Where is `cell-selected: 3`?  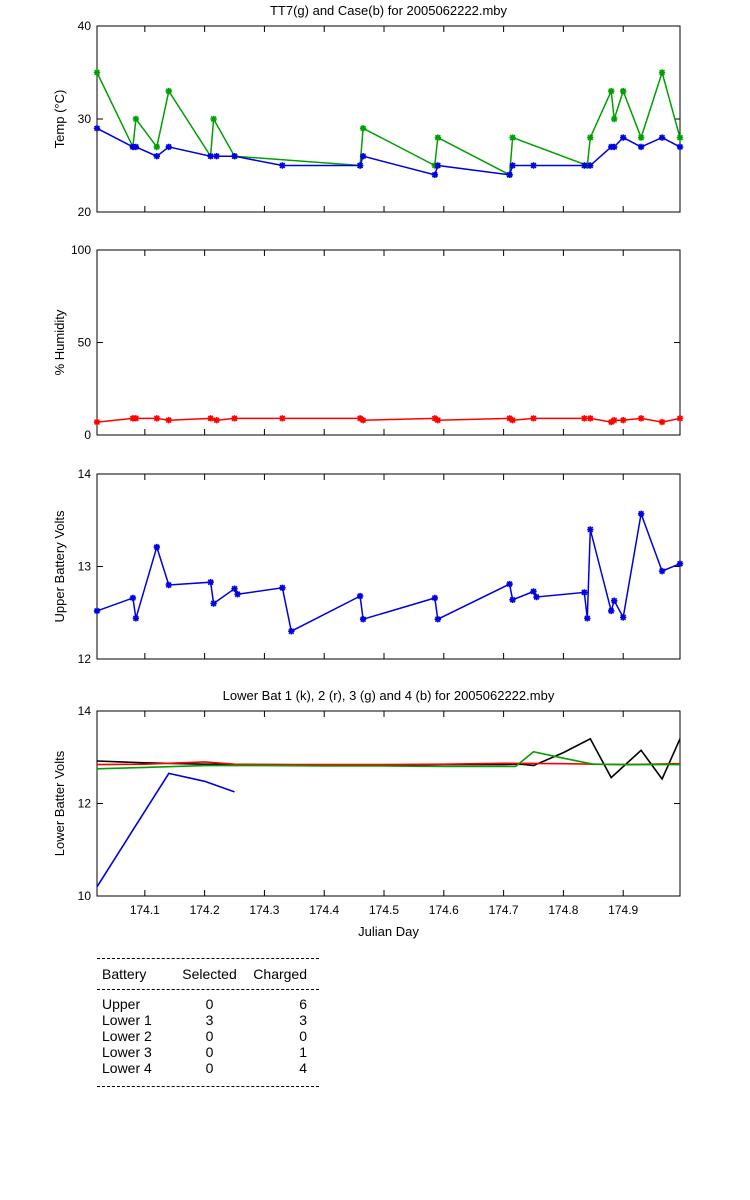
cell-selected: 3 is located at coordinates (209, 1020).